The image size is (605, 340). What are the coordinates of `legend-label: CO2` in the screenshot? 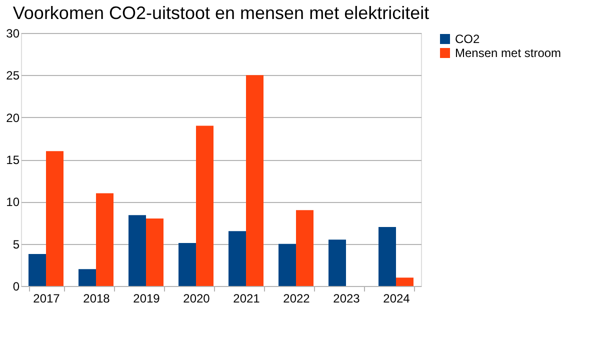 It's located at (467, 39).